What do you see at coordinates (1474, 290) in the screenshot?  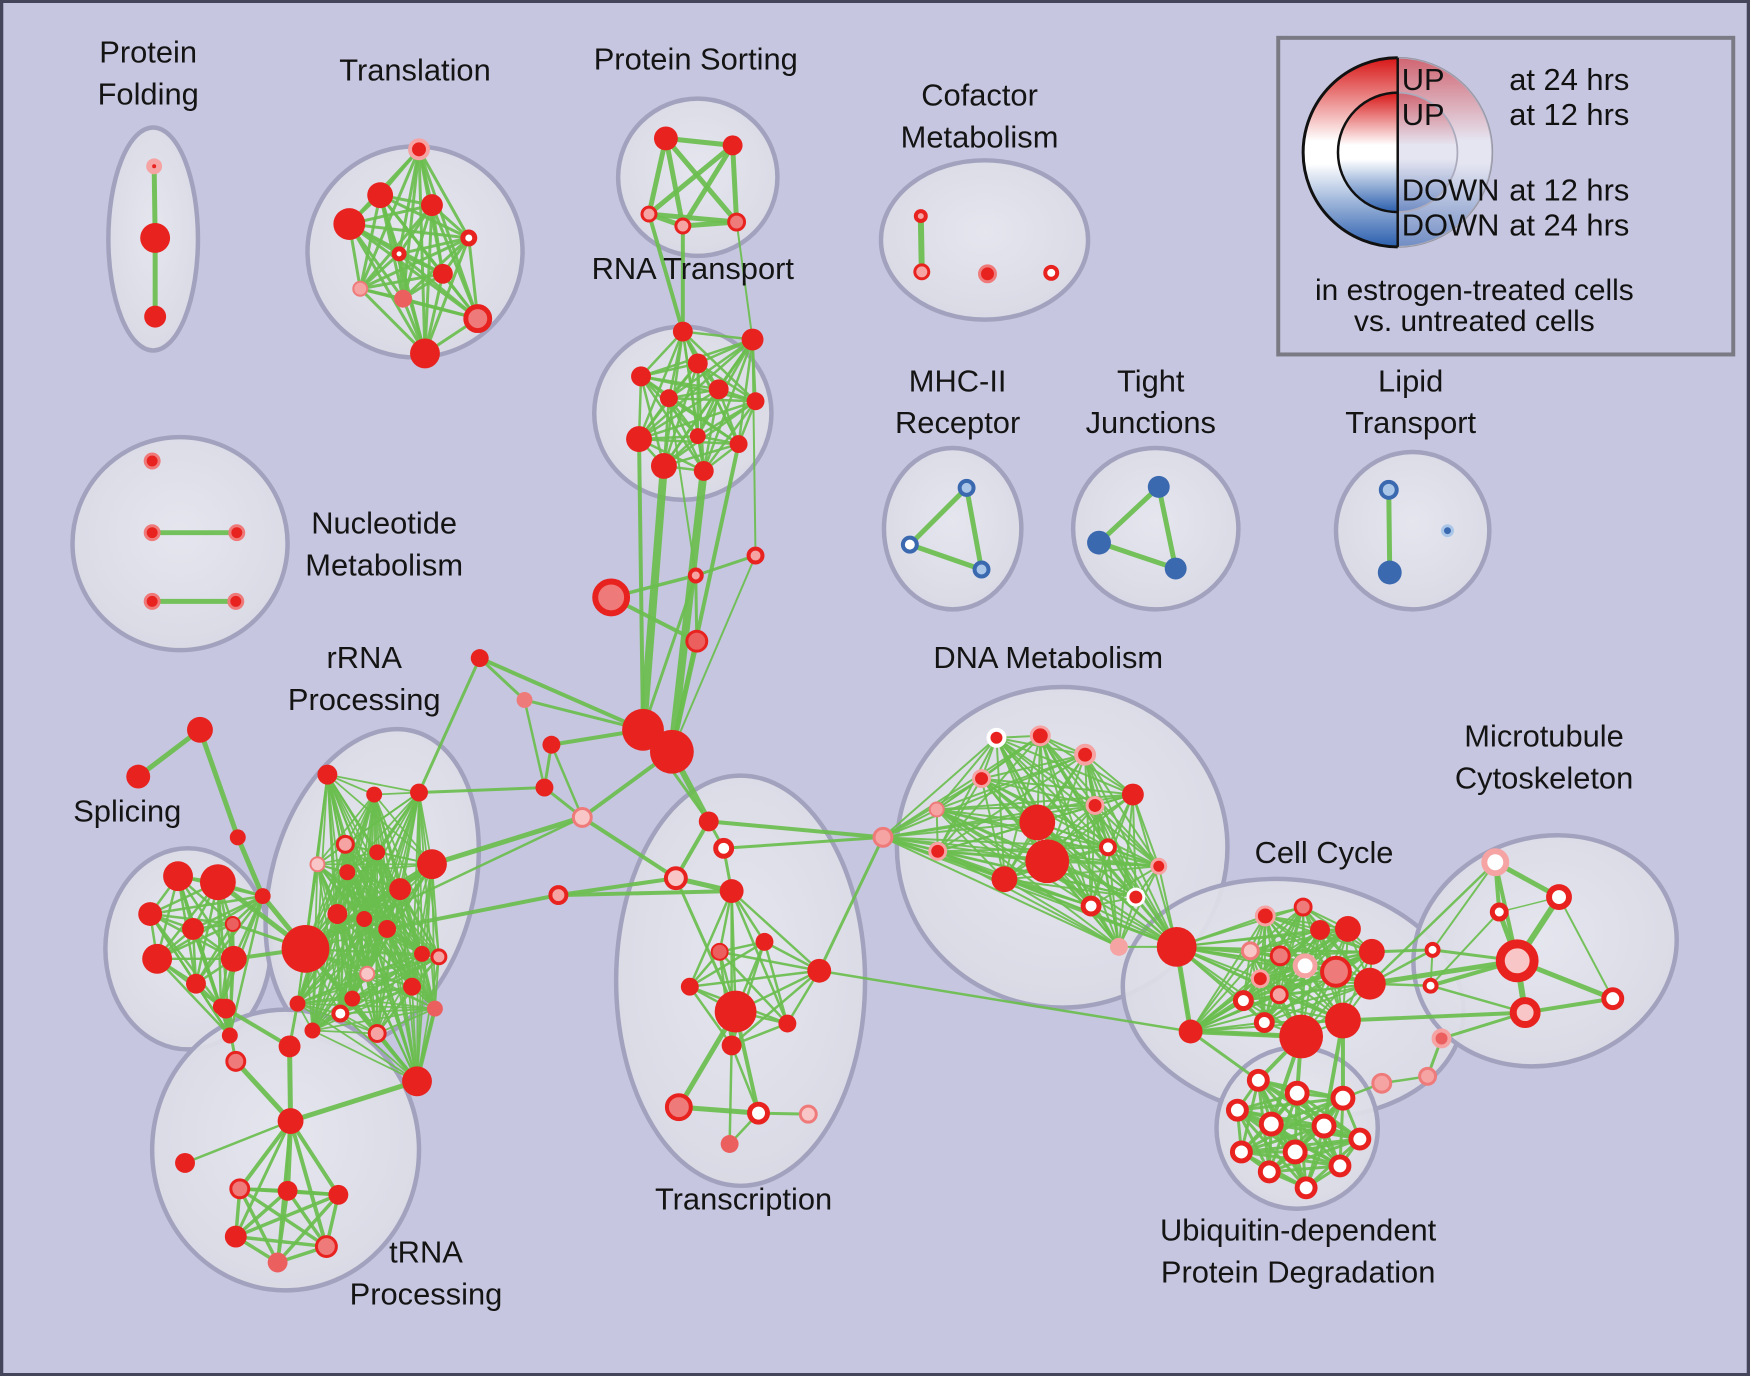 I see `legend-caption-line-0: in estrogen-treated cells` at bounding box center [1474, 290].